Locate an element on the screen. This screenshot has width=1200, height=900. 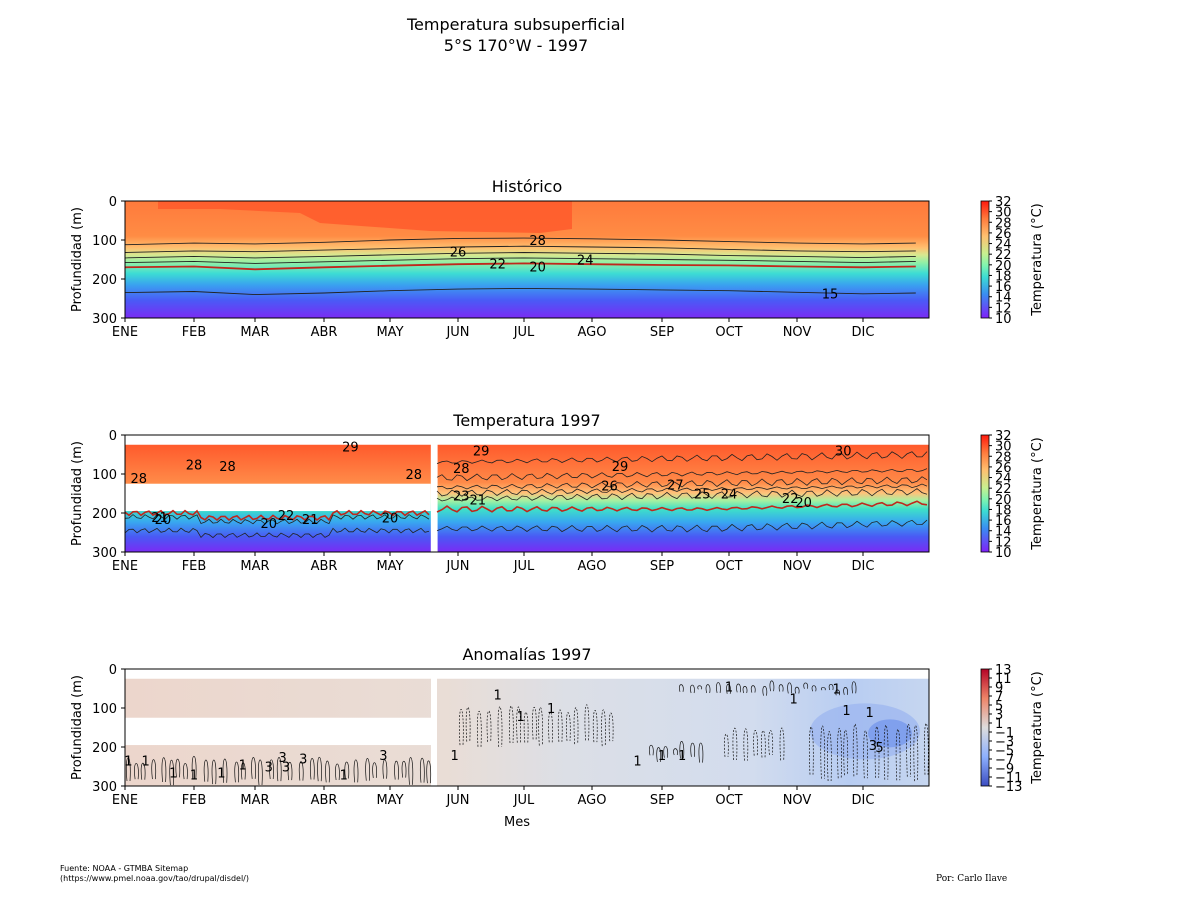
colorbar-tick-label: 16 is located at coordinates (1003, 287).